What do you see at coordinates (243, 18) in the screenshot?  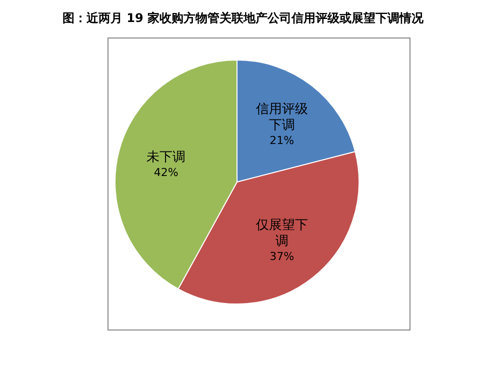 I see `chart-title: 图：近两月 19 家收购方物管关联地产公司信用评级或展望下调情况` at bounding box center [243, 18].